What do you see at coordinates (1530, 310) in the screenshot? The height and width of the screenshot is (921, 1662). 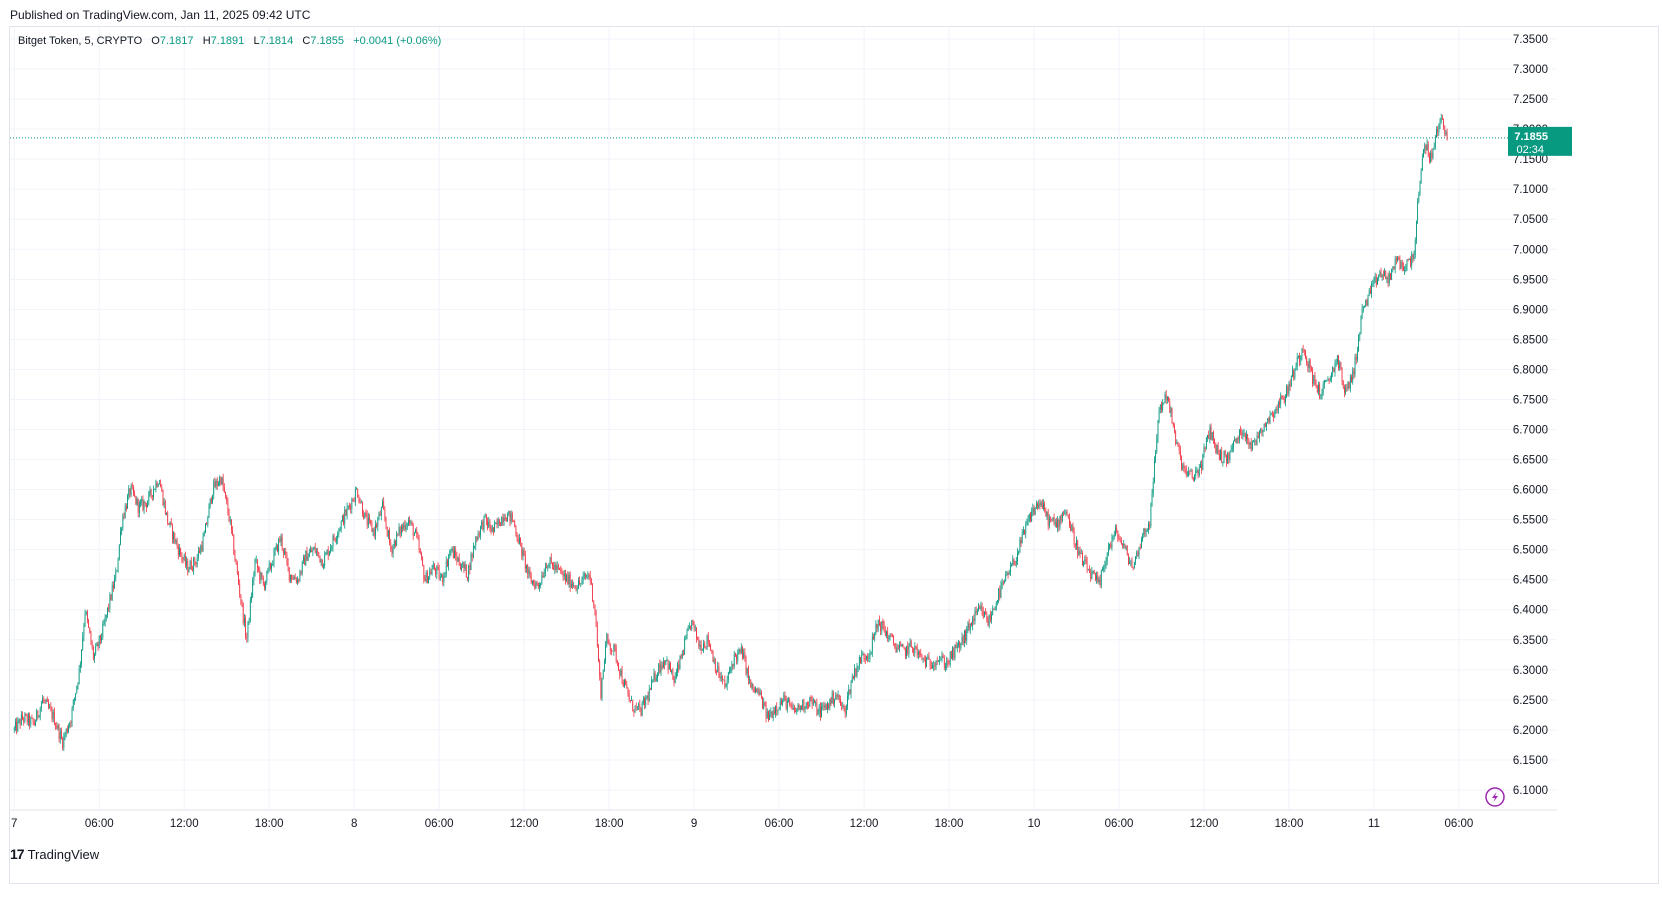 I see `y-tick-label: 6.9000` at bounding box center [1530, 310].